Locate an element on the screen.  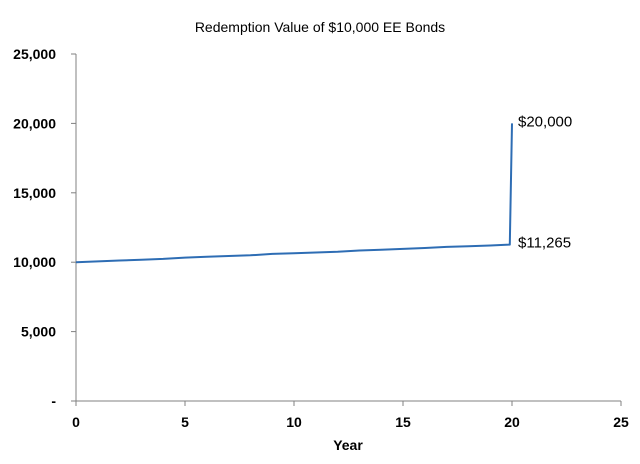
chart-title: Redemption Value of $10,000 EE Bonds is located at coordinates (320, 27).